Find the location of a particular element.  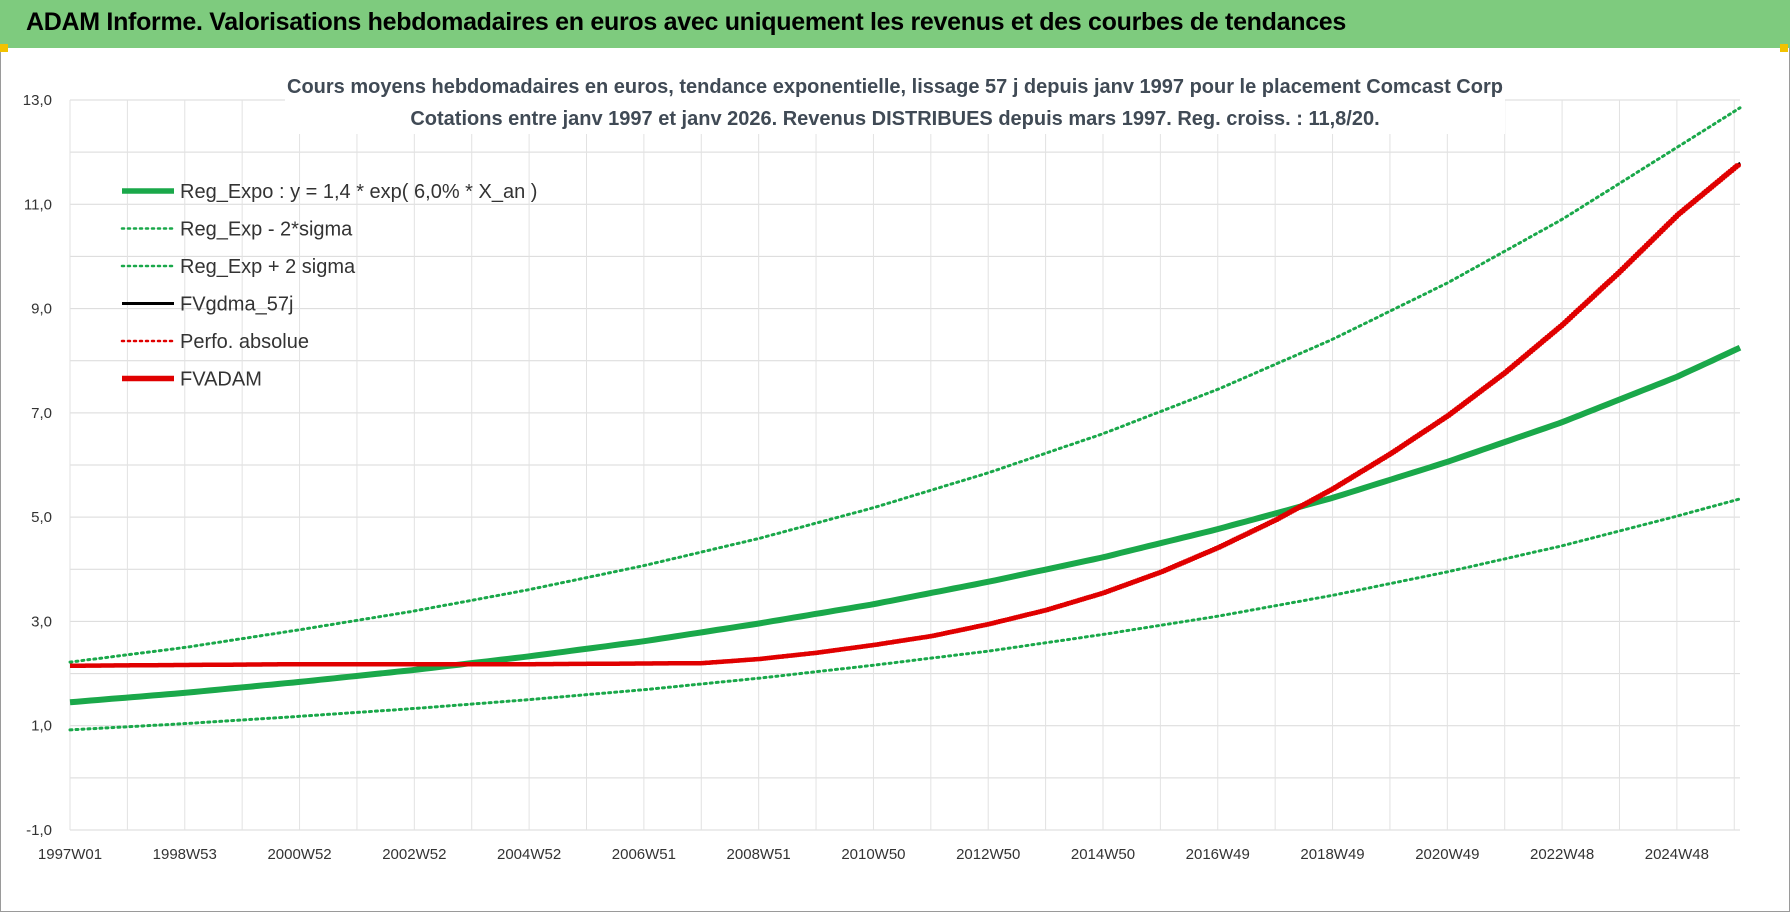

y-tick-label: 7,0 is located at coordinates (41, 413).